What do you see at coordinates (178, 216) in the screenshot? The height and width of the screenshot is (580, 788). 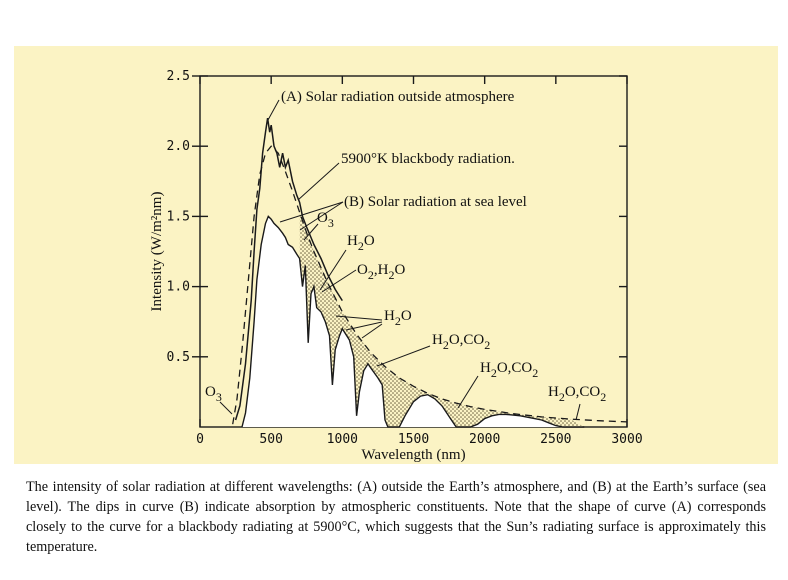 I see `y-tick-label: 1.5` at bounding box center [178, 216].